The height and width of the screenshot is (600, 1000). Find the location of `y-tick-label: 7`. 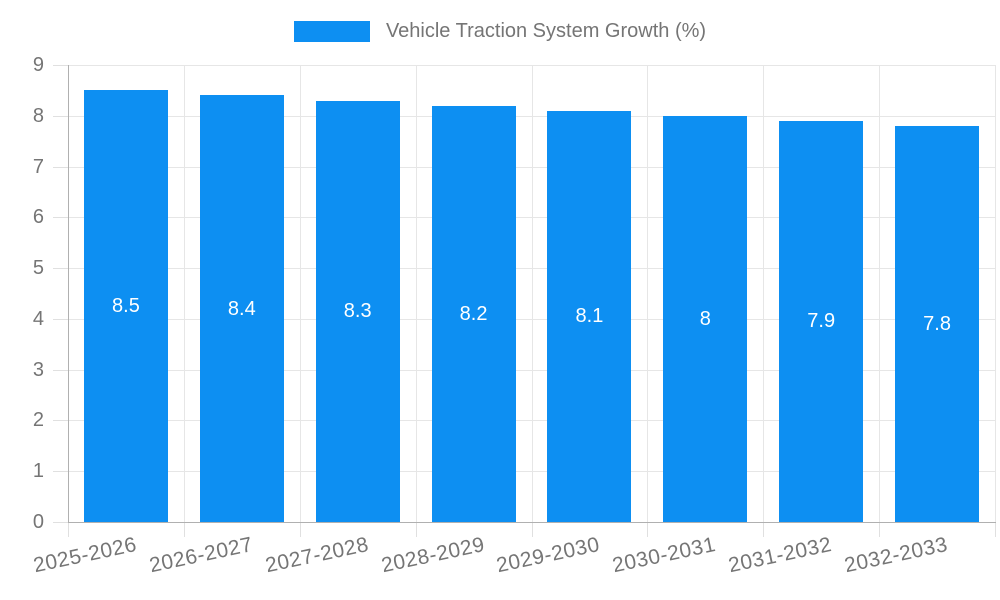

y-tick-label: 7 is located at coordinates (38, 166).